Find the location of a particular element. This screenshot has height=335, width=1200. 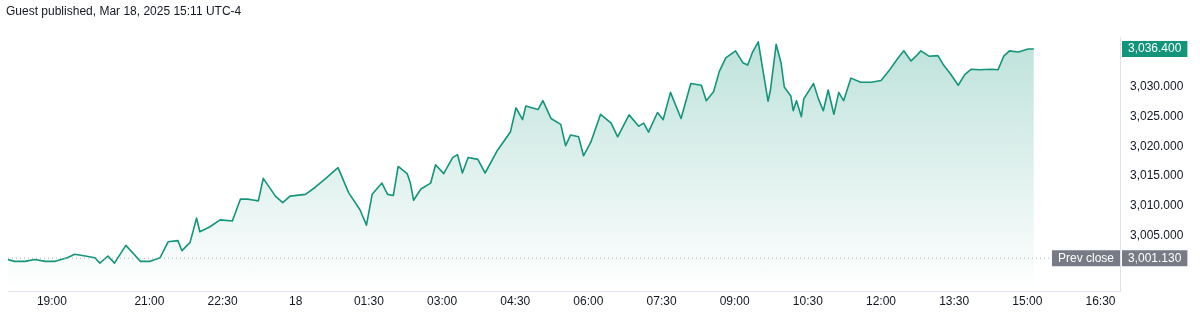

y-tick-label: 3,025.000 is located at coordinates (1157, 115).